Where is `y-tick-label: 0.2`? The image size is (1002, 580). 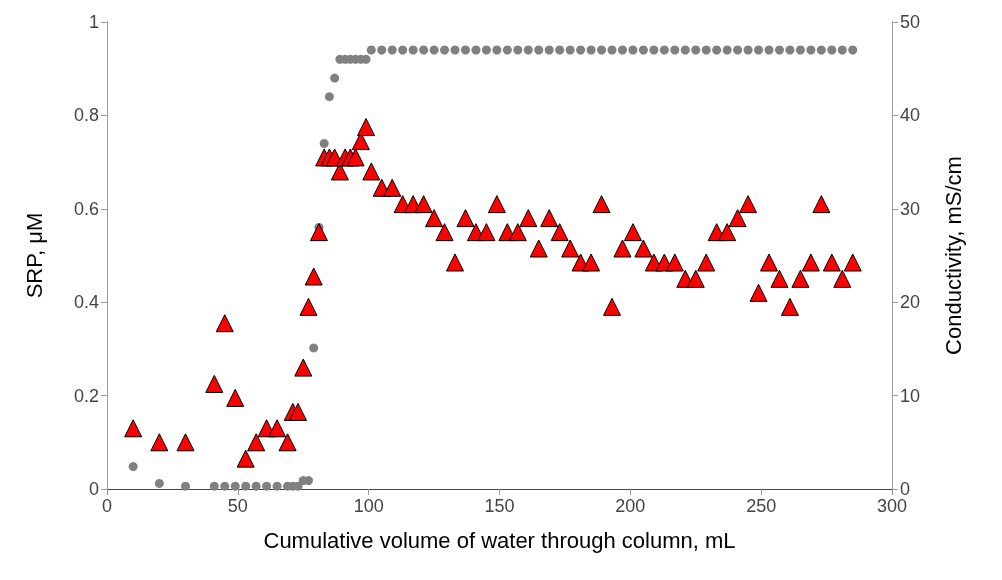
y-tick-label: 0.2 is located at coordinates (86, 395).